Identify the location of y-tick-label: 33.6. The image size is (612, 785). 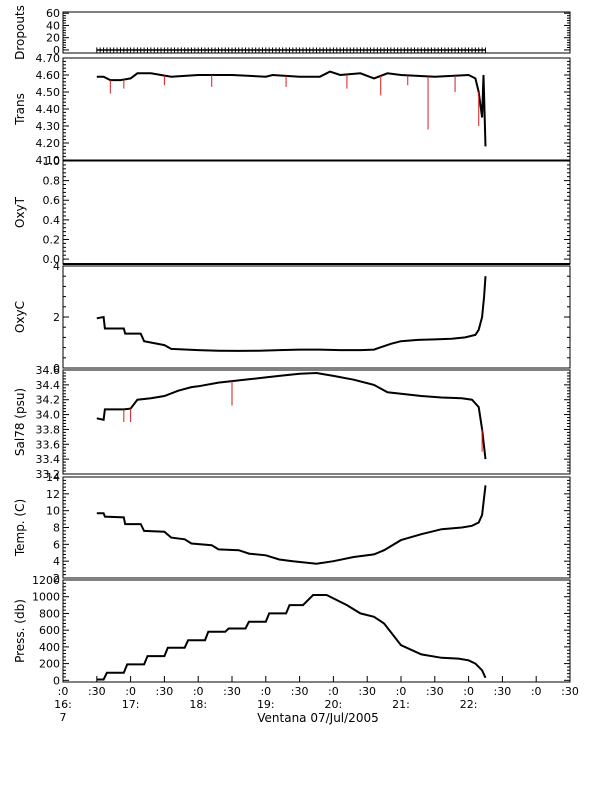
(48, 444).